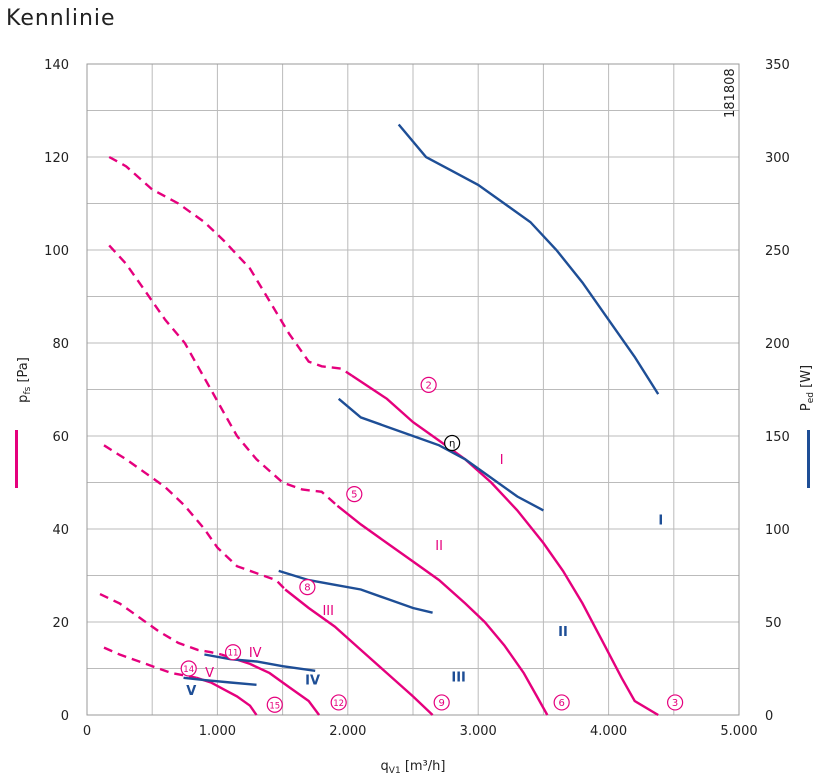  I want to click on y-right-tick-label: 150, so click(777, 437).